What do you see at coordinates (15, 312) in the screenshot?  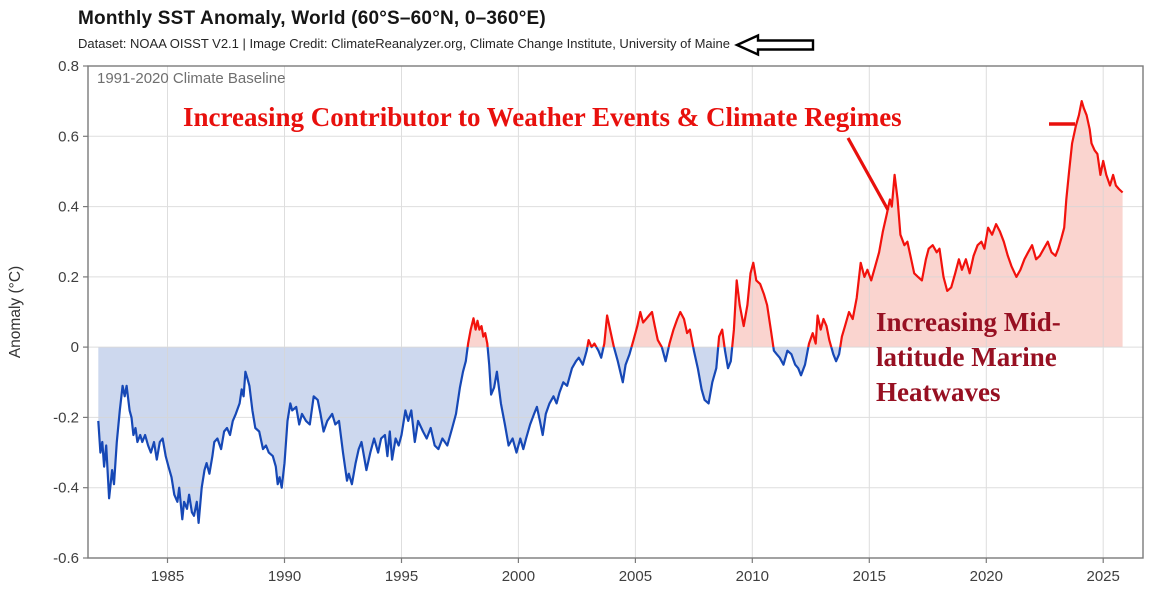 I see `y-axis-title: Anomaly (°C)` at bounding box center [15, 312].